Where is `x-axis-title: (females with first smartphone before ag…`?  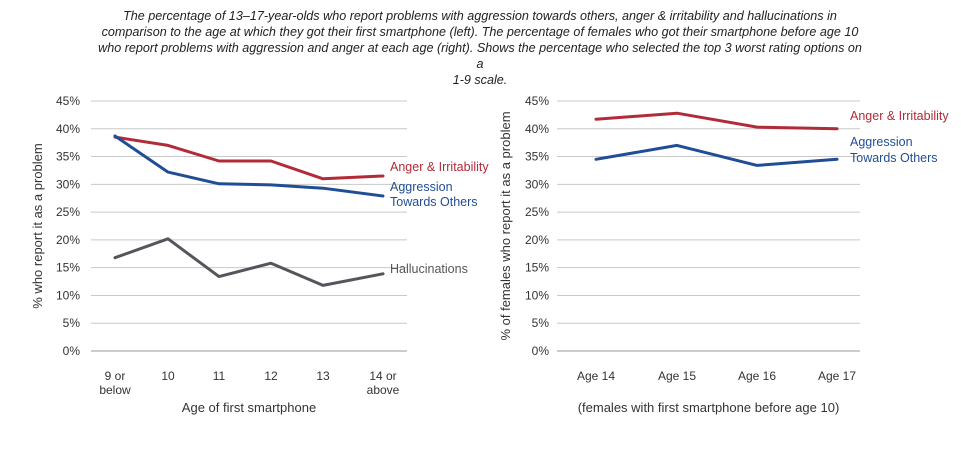
x-axis-title: (females with first smartphone before ag… is located at coordinates (709, 407).